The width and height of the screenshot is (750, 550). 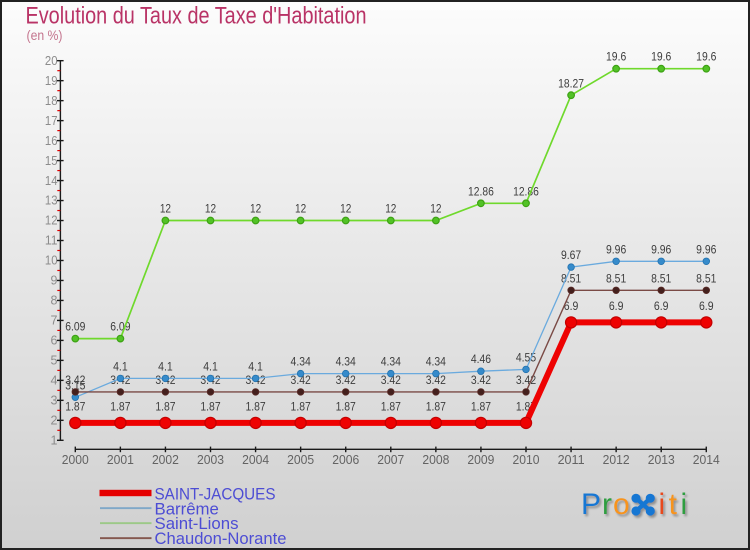 I want to click on svg-text: Saint-Lions, so click(x=197, y=523).